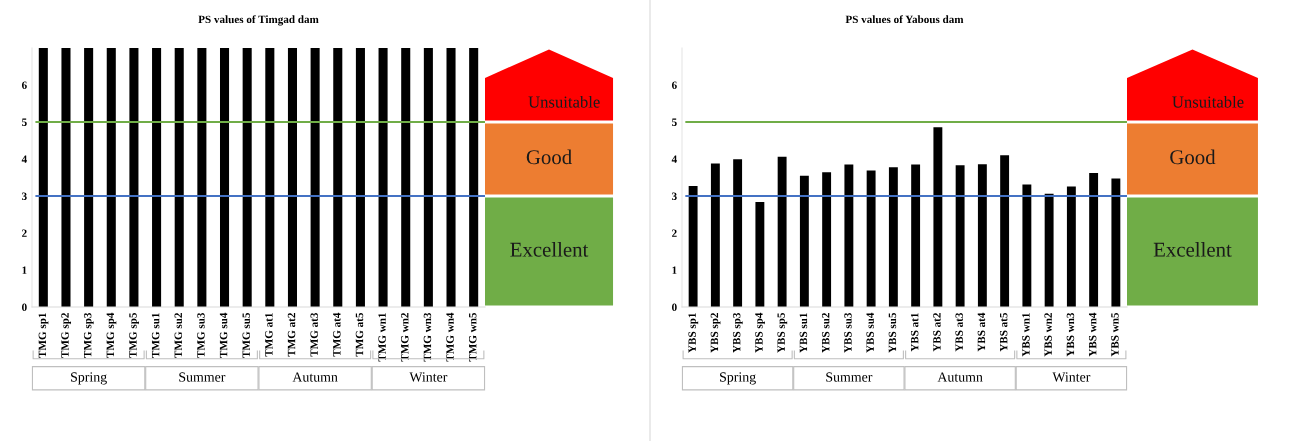  What do you see at coordinates (258, 20) in the screenshot?
I see `chart-title: PS values of Timgad dam` at bounding box center [258, 20].